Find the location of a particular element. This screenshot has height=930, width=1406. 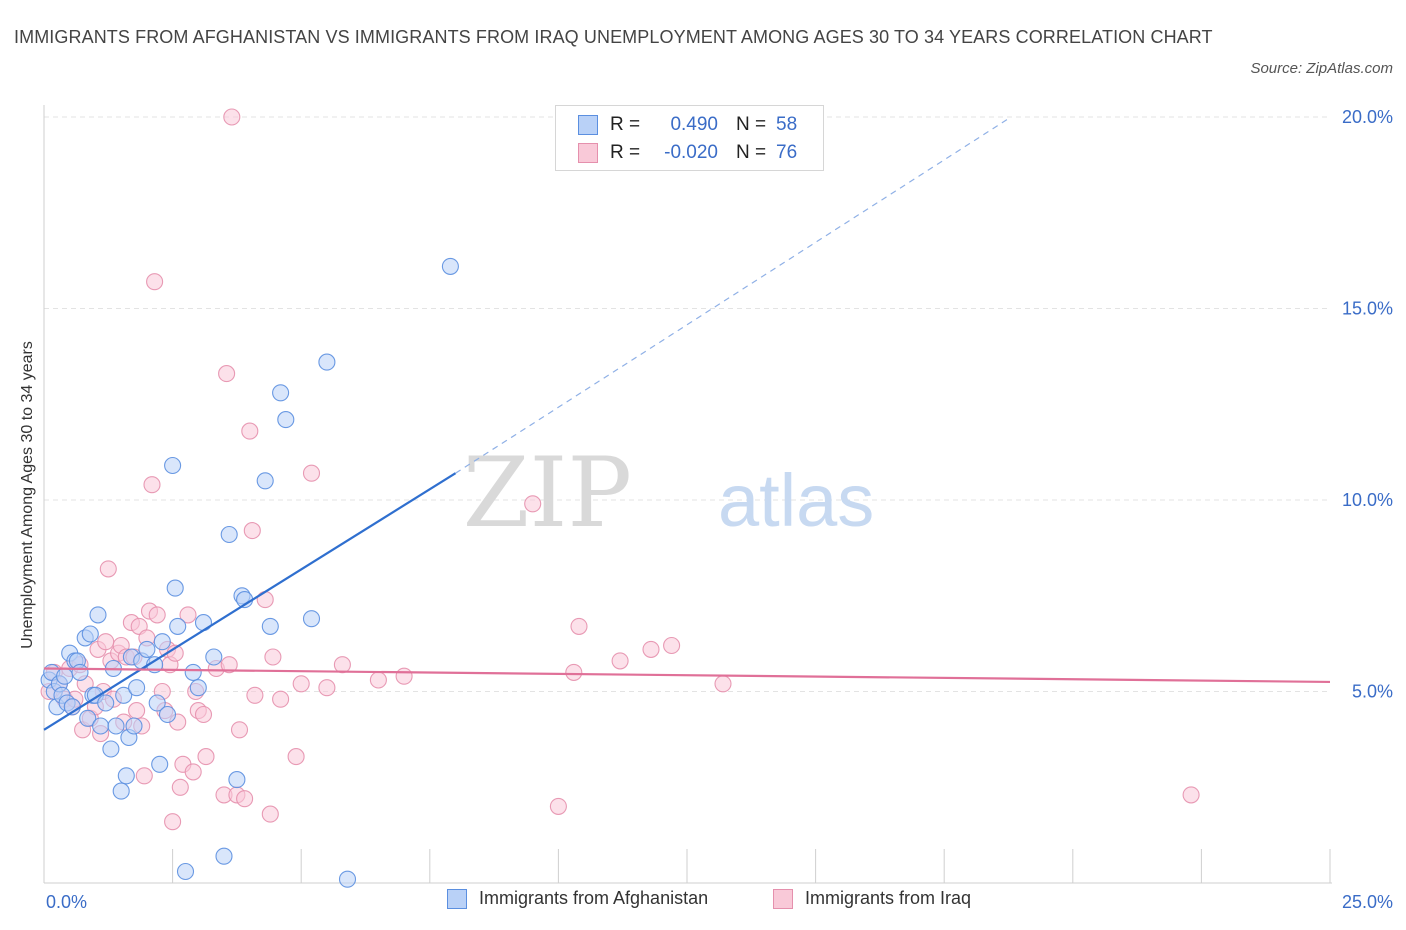

trend-iraq is located at coordinates (687, 675).